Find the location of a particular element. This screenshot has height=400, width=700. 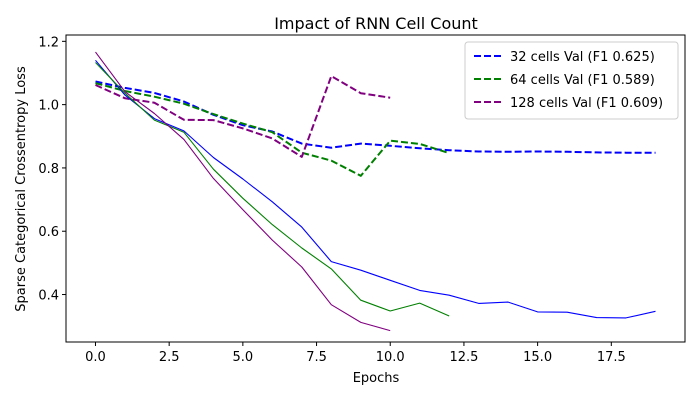

x-tick-label: 2.5 is located at coordinates (169, 357).